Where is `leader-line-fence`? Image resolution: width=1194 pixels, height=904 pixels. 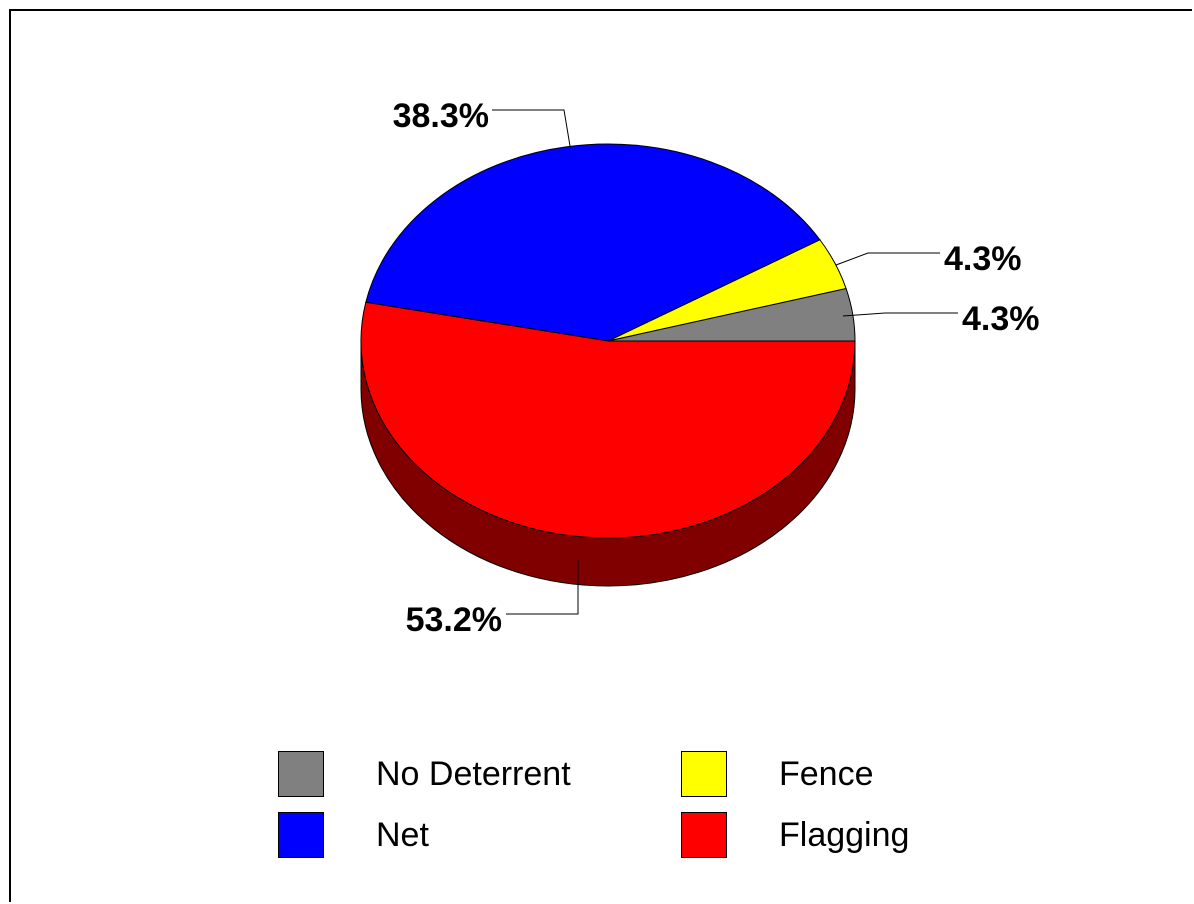
leader-line-fence is located at coordinates (887, 259).